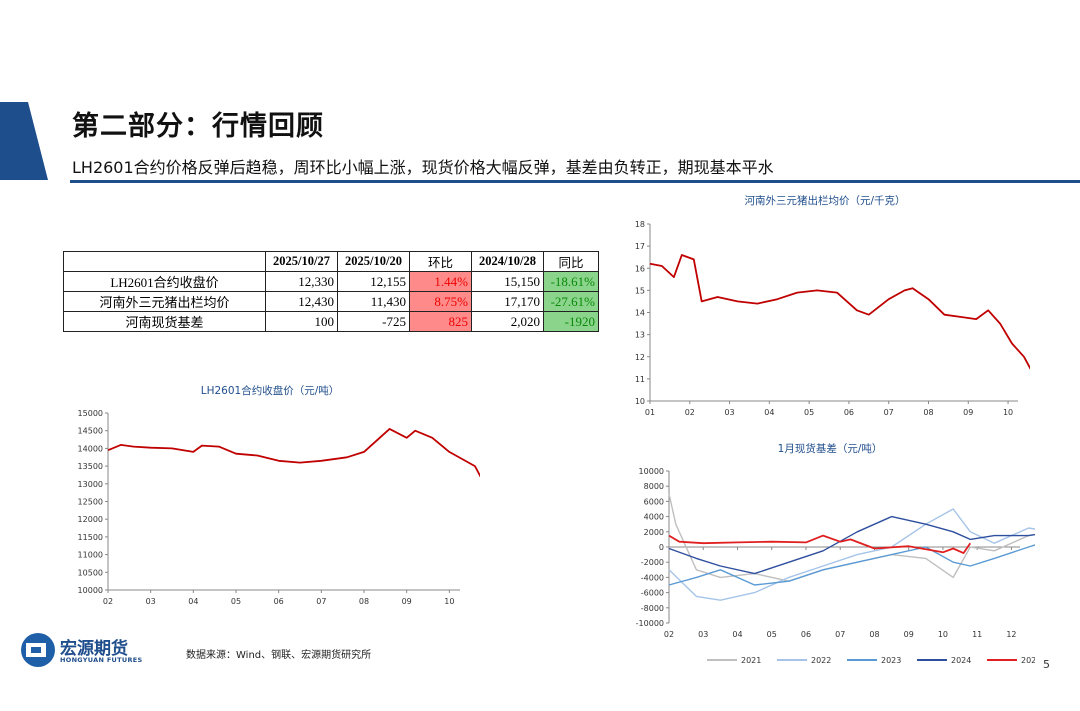 Image resolution: width=1080 pixels, height=711 pixels. Describe the element at coordinates (652, 577) in the screenshot. I see `y-tick-label: -4000` at that location.